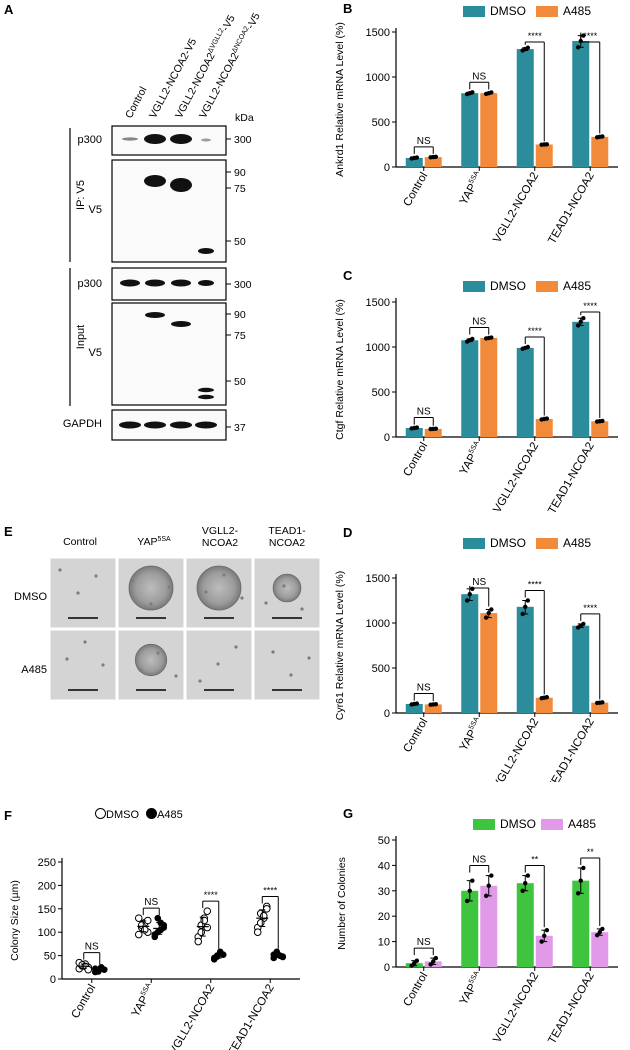  Describe the element at coordinates (151, 588) in the screenshot. I see `colony-blob` at that location.